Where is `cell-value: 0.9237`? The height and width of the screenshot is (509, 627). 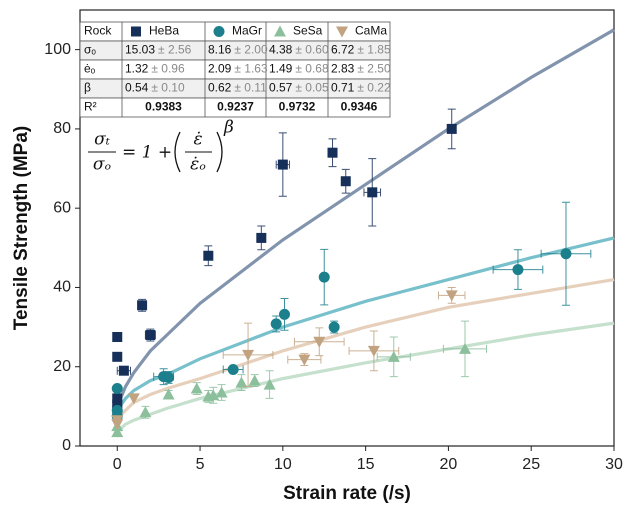
cell-value: 0.9237 is located at coordinates (235, 107).